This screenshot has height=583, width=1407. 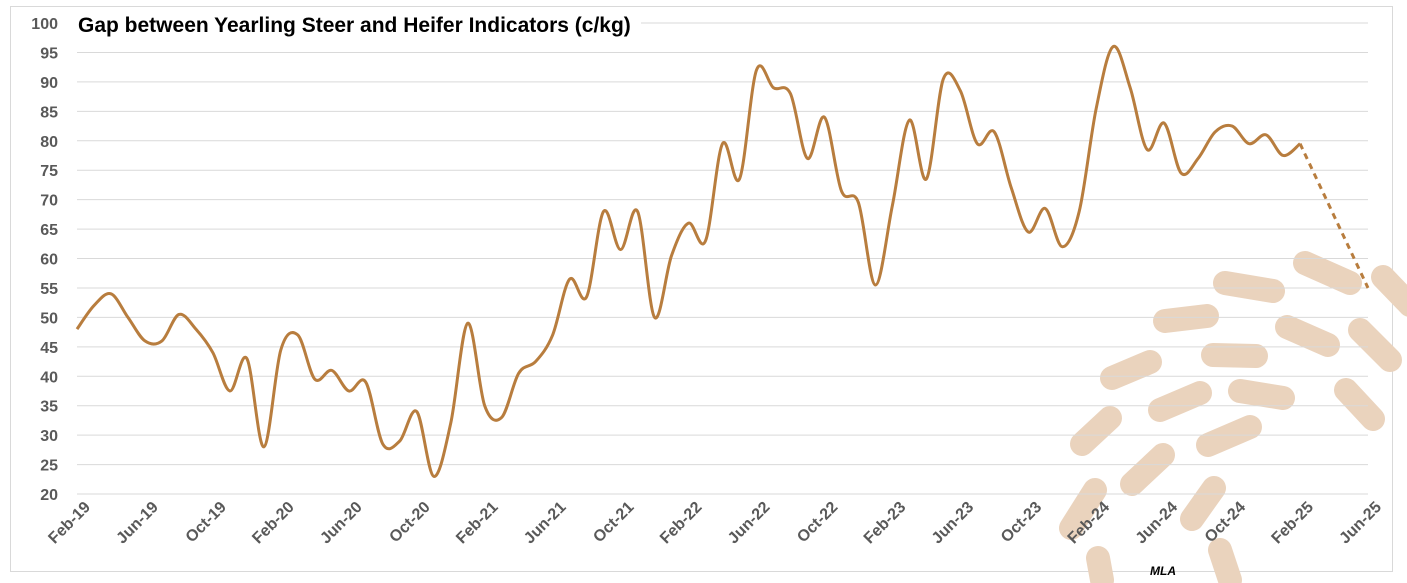 What do you see at coordinates (1334, 216) in the screenshot?
I see `series-line-forecast` at bounding box center [1334, 216].